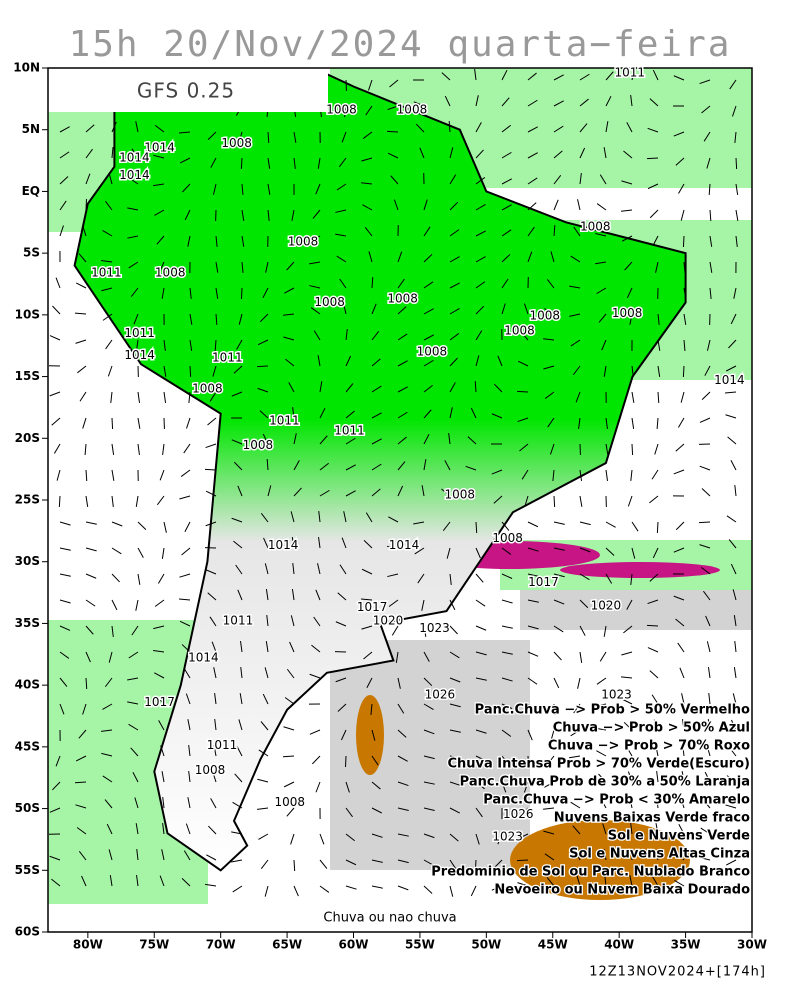 The height and width of the screenshot is (1004, 800). I want to click on x-tick-label: 75W, so click(154, 945).